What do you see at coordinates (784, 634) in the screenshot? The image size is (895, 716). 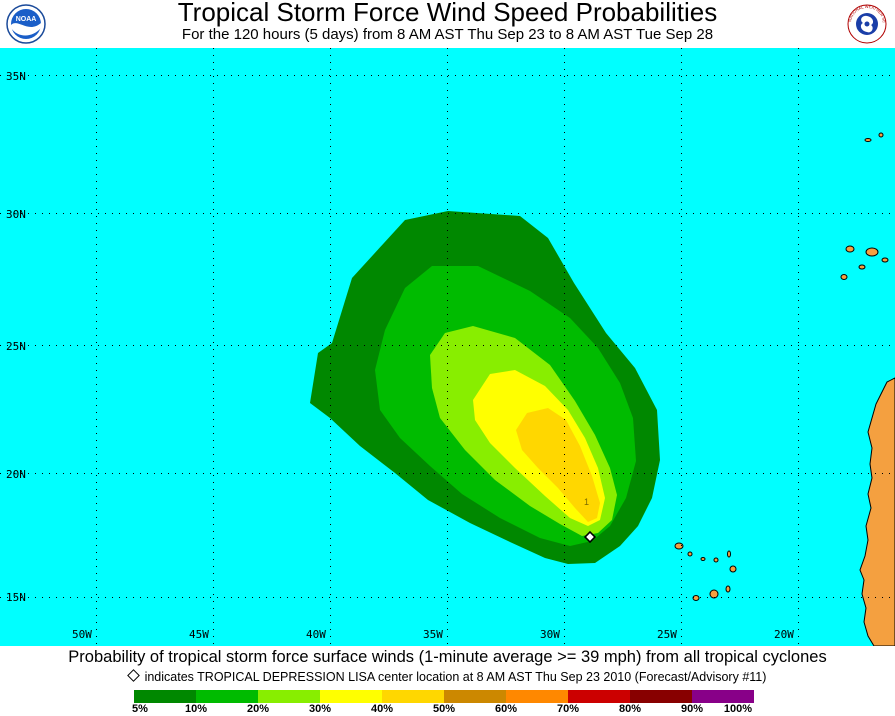 I see `longitude-label: 20W` at bounding box center [784, 634].